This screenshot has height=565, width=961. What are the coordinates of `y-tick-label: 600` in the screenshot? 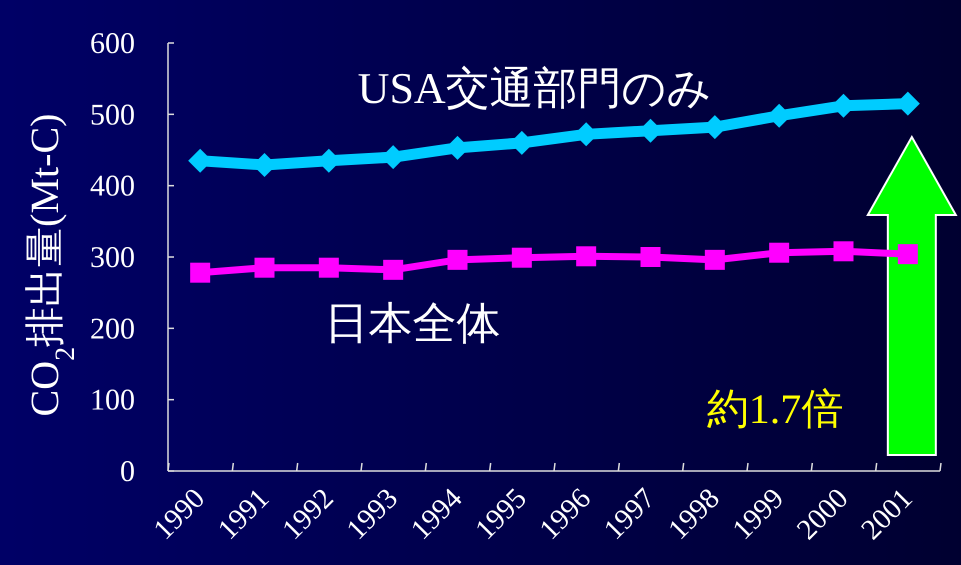 It's located at (112, 43).